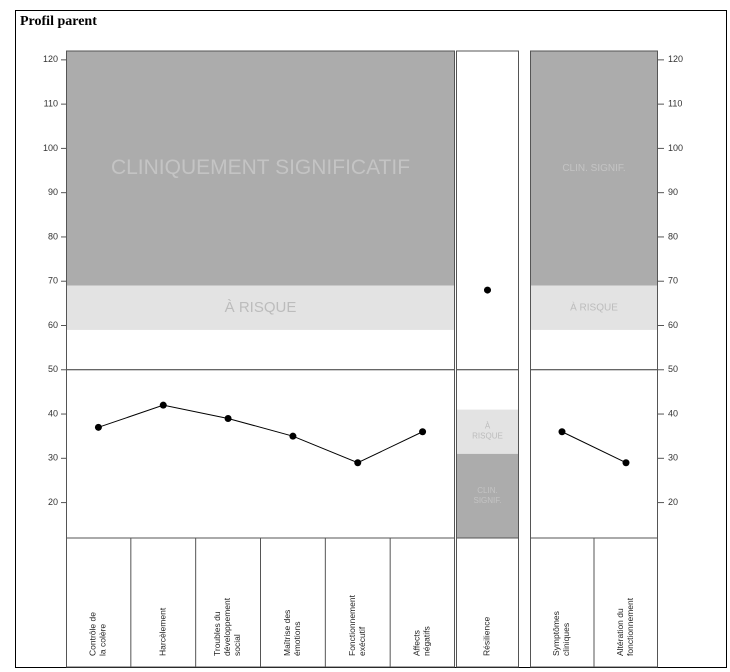  Describe the element at coordinates (625, 626) in the screenshot. I see `category-label: Altération dufonctionnement` at that location.